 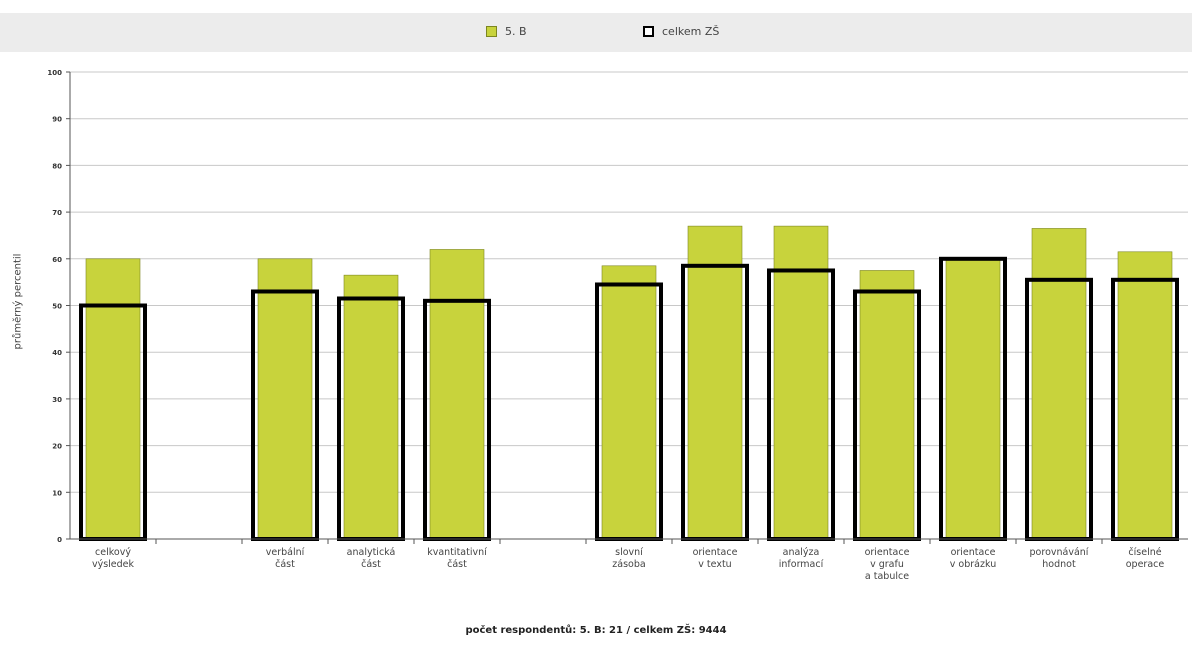 What do you see at coordinates (457, 558) in the screenshot?
I see `x-tick-label: kvantitativní část` at bounding box center [457, 558].